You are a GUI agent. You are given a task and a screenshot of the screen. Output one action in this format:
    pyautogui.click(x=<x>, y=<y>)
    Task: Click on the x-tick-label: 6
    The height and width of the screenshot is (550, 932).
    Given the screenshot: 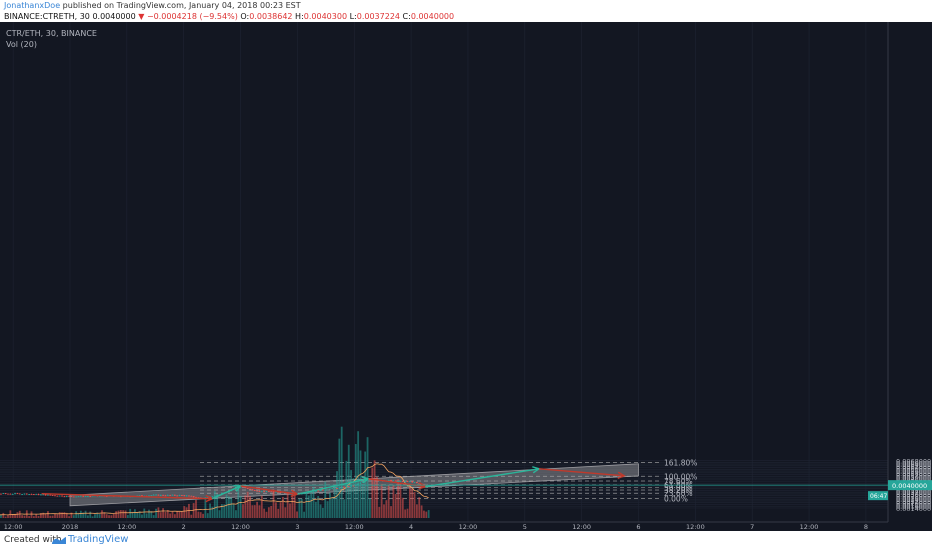 What is the action you would take?
    pyautogui.click(x=638, y=527)
    